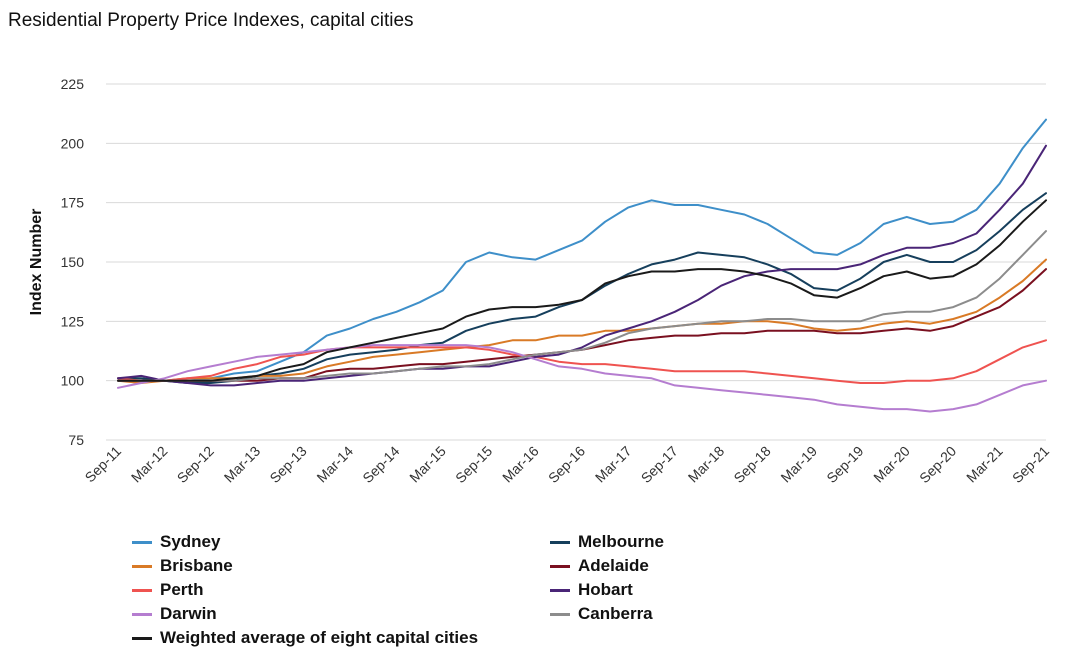 Image resolution: width=1067 pixels, height=667 pixels. What do you see at coordinates (195, 464) in the screenshot?
I see `x-tick-label: Sep-12` at bounding box center [195, 464].